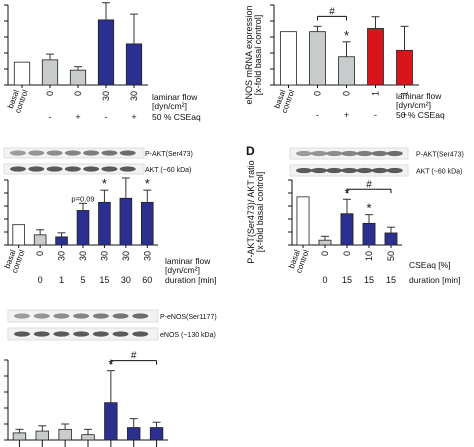 The width and height of the screenshot is (474, 447). I want to click on y-axis-label: eNOS mRNA expression, so click(249, 54).